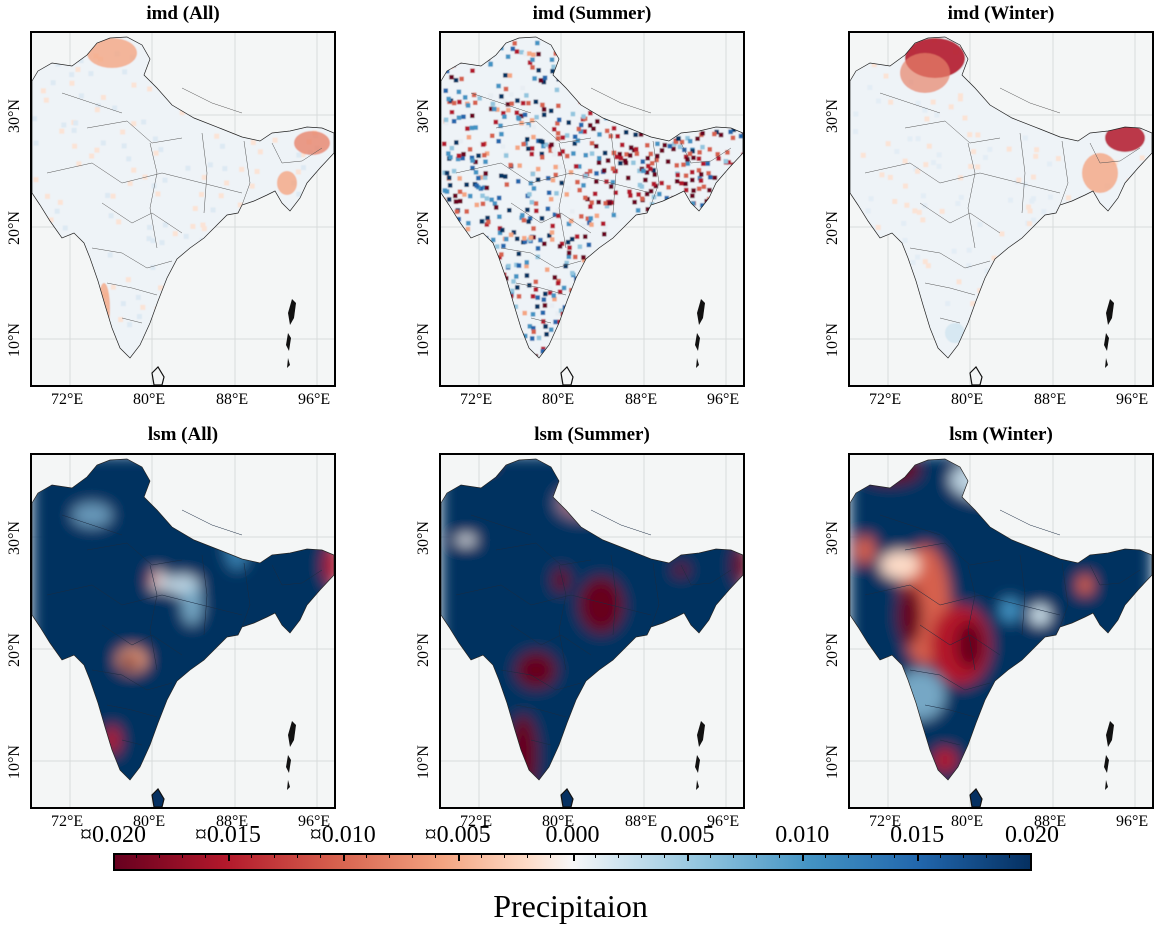 This screenshot has width=1161, height=929. Describe the element at coordinates (592, 434) in the screenshot. I see `panel-title-lsm-summer: lsm (Summer)` at that location.